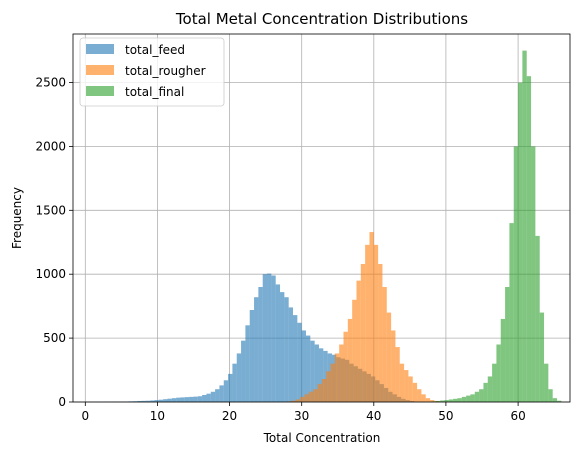 The height and width of the screenshot is (460, 580). Describe the element at coordinates (17, 218) in the screenshot. I see `y-axis-label: Frequency` at that location.